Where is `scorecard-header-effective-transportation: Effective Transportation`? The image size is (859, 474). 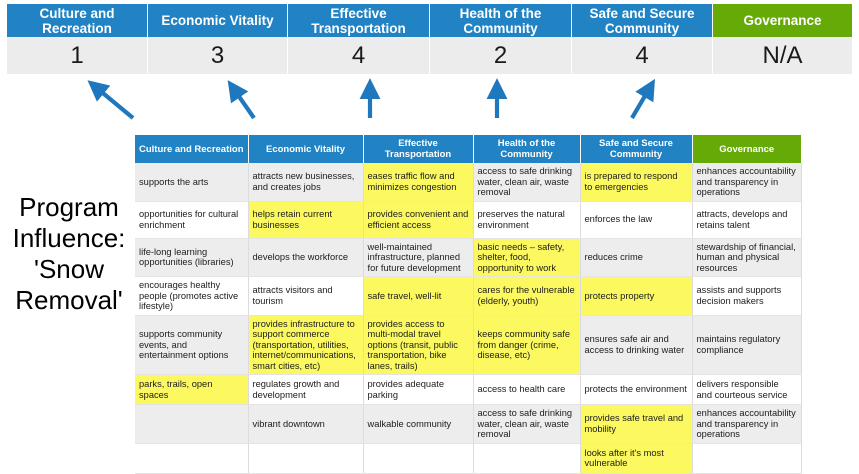
scorecard-header-effective-transportation: Effective Transportation is located at coordinates (359, 20).